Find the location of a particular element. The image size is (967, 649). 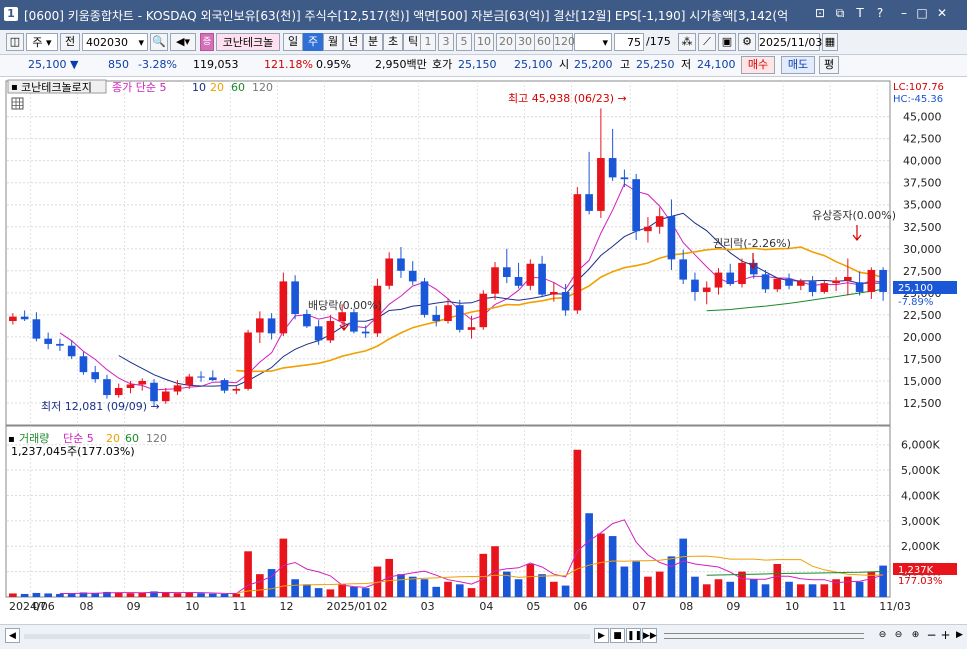

ma-legend-20: 20 is located at coordinates (217, 87).